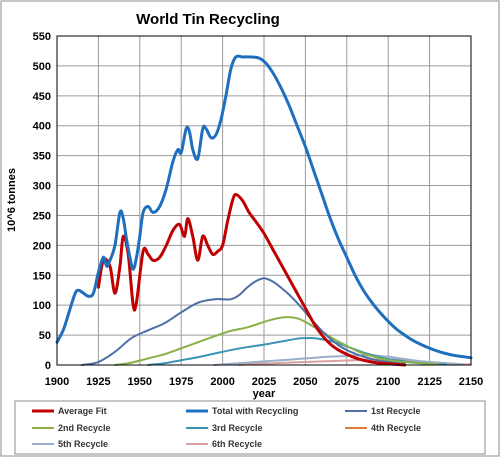  I want to click on y-tick-label: 150, so click(42, 276).